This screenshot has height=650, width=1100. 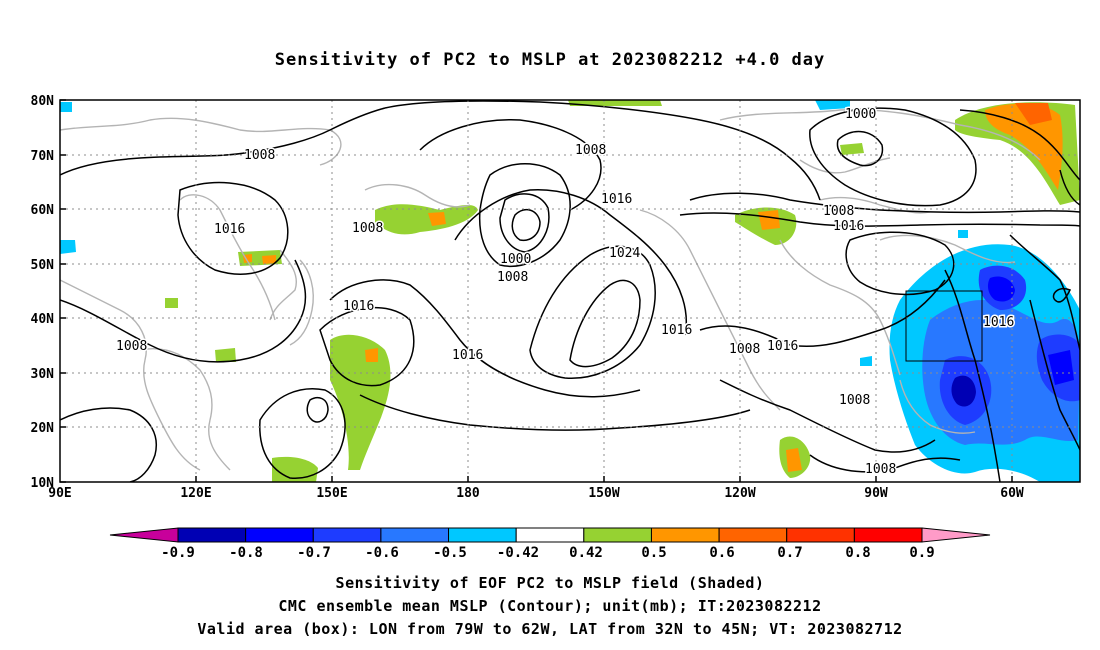 What do you see at coordinates (944, 326) in the screenshot?
I see `valid-area-box` at bounding box center [944, 326].